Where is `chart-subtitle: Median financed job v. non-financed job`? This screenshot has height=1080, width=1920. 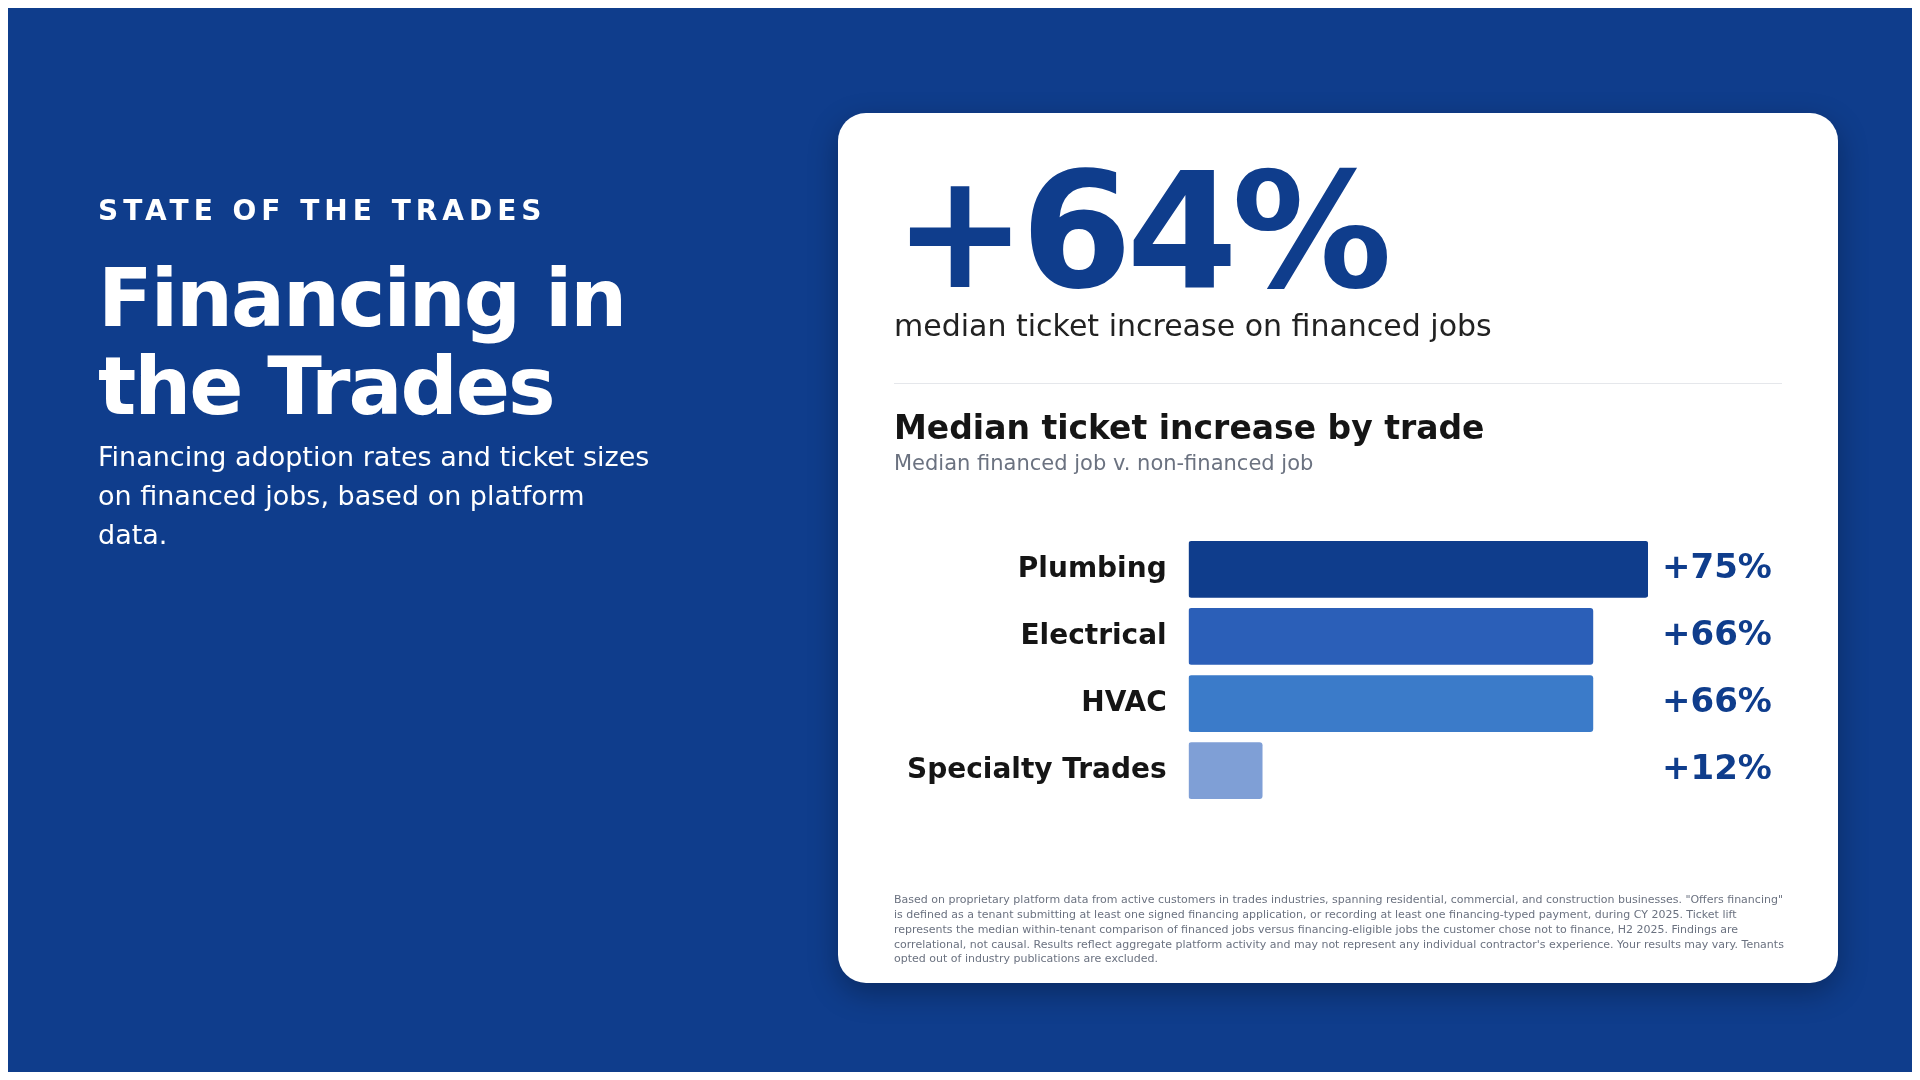 chart-subtitle: Median financed job v. non-financed job is located at coordinates (1104, 463).